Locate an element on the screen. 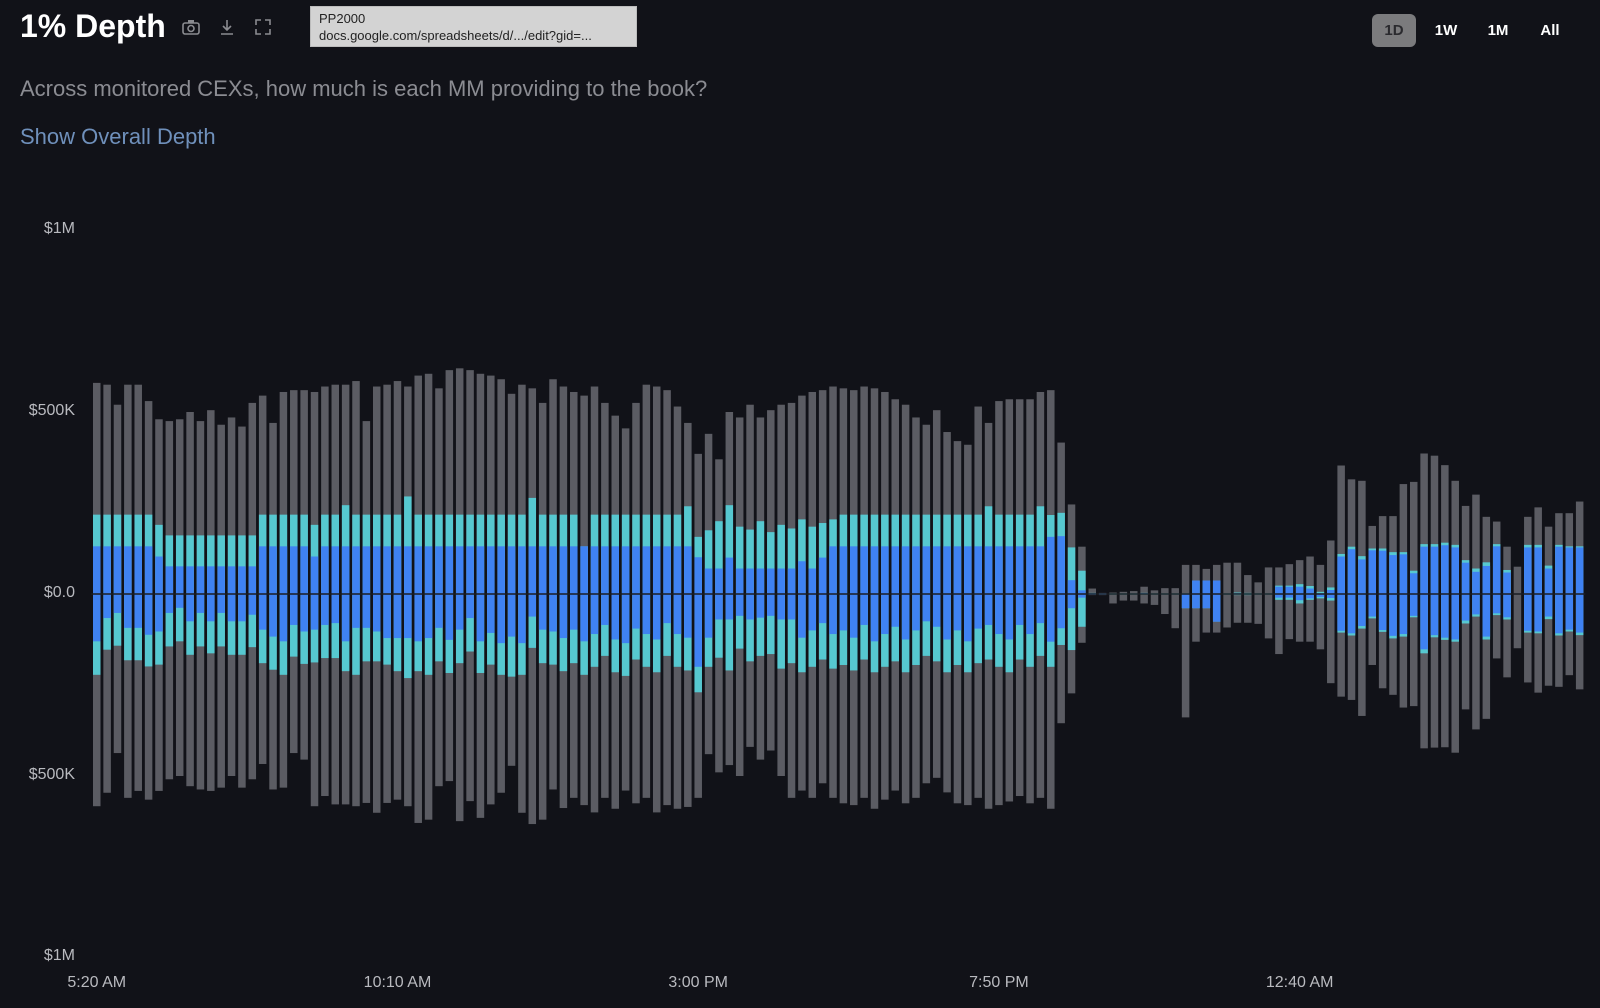 The width and height of the screenshot is (1600, 1008). expand-icon is located at coordinates (263, 27).